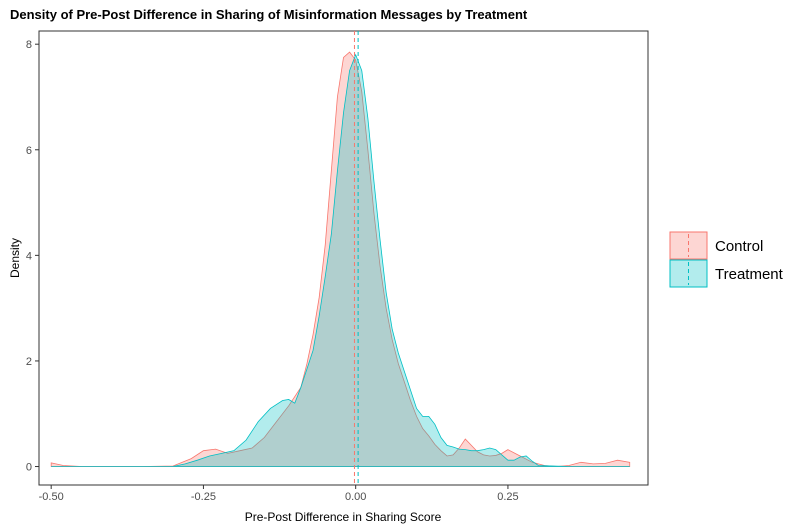  Describe the element at coordinates (749, 274) in the screenshot. I see `treatment-legend-label: Treatment` at that location.